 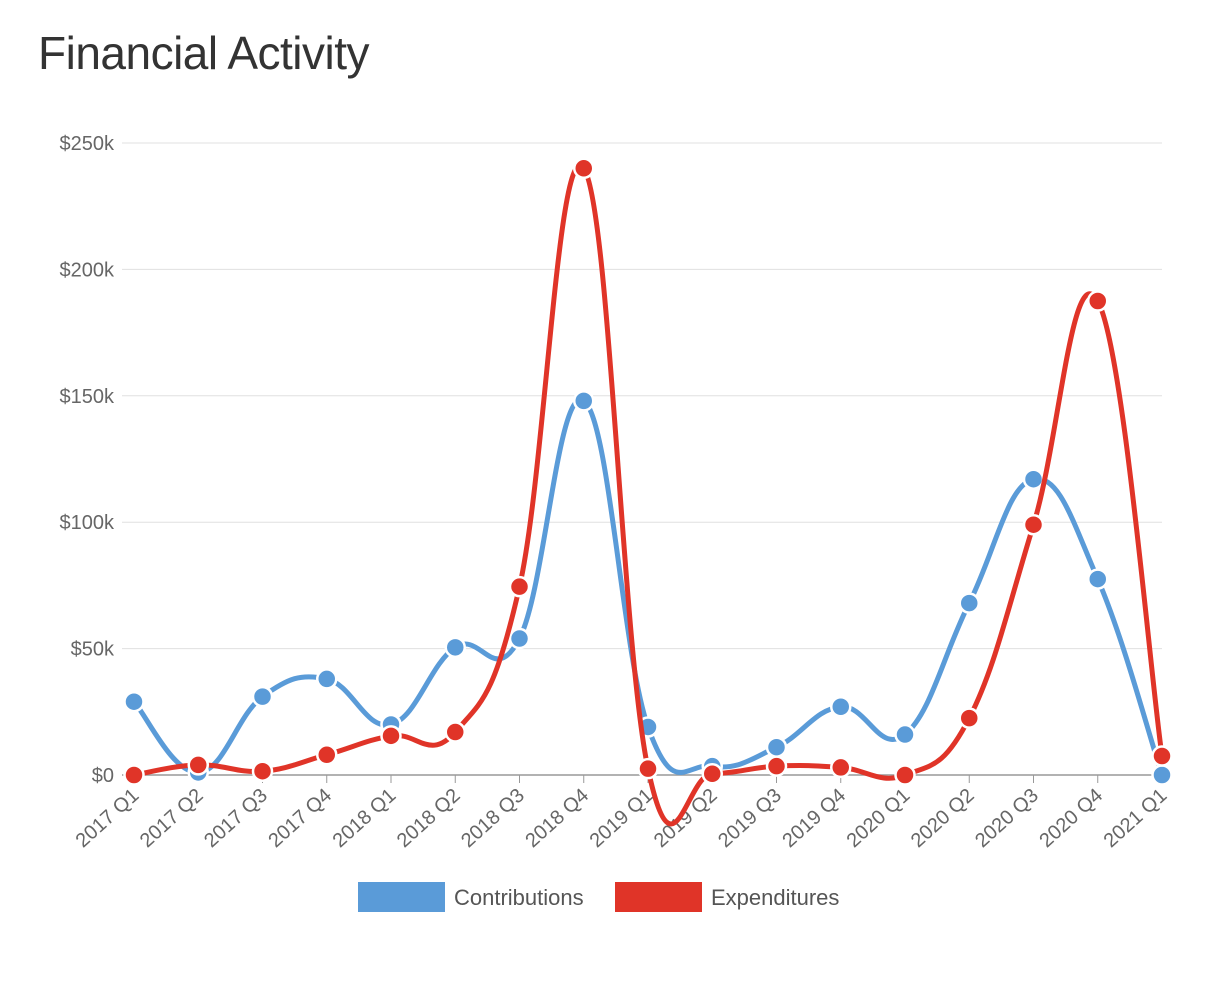 What do you see at coordinates (775, 897) in the screenshot?
I see `legend-label: Expenditures` at bounding box center [775, 897].